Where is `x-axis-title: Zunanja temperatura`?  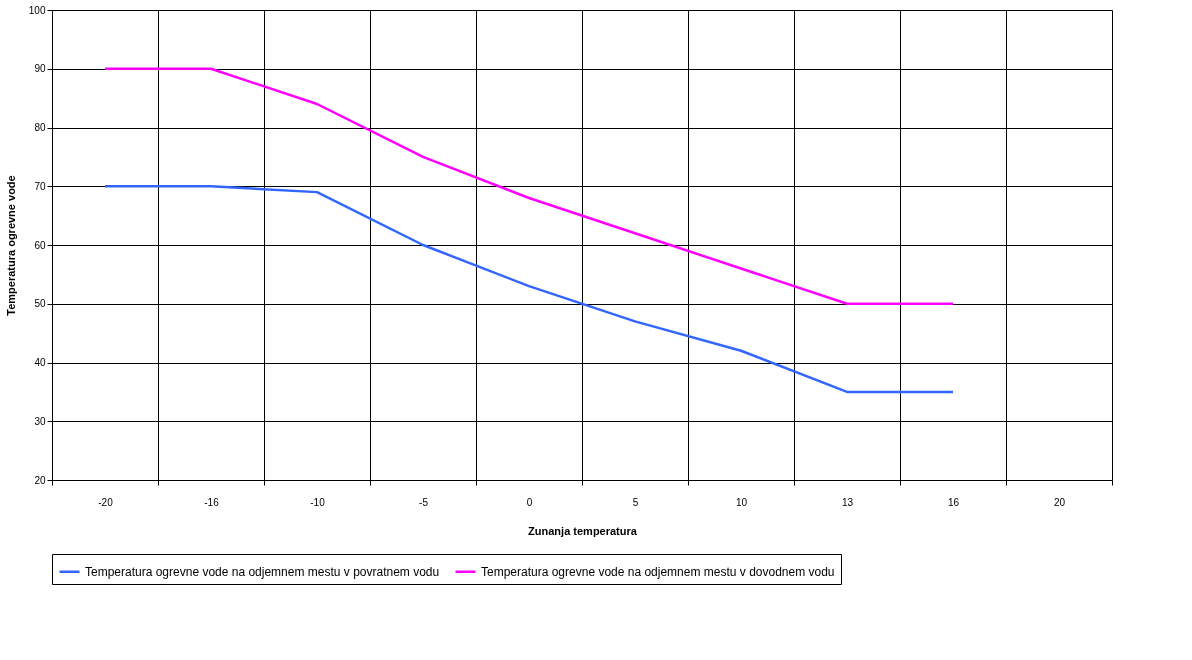 x-axis-title: Zunanja temperatura is located at coordinates (583, 530).